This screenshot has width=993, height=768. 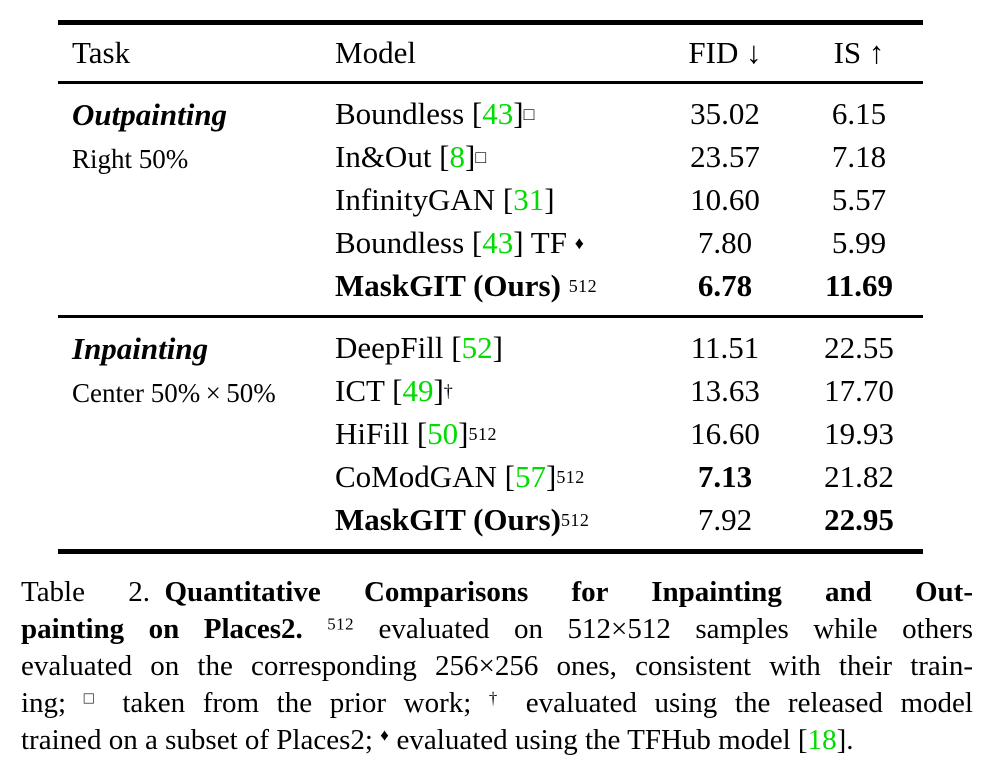 What do you see at coordinates (859, 433) in the screenshot?
I see `is-value: 19.93` at bounding box center [859, 433].